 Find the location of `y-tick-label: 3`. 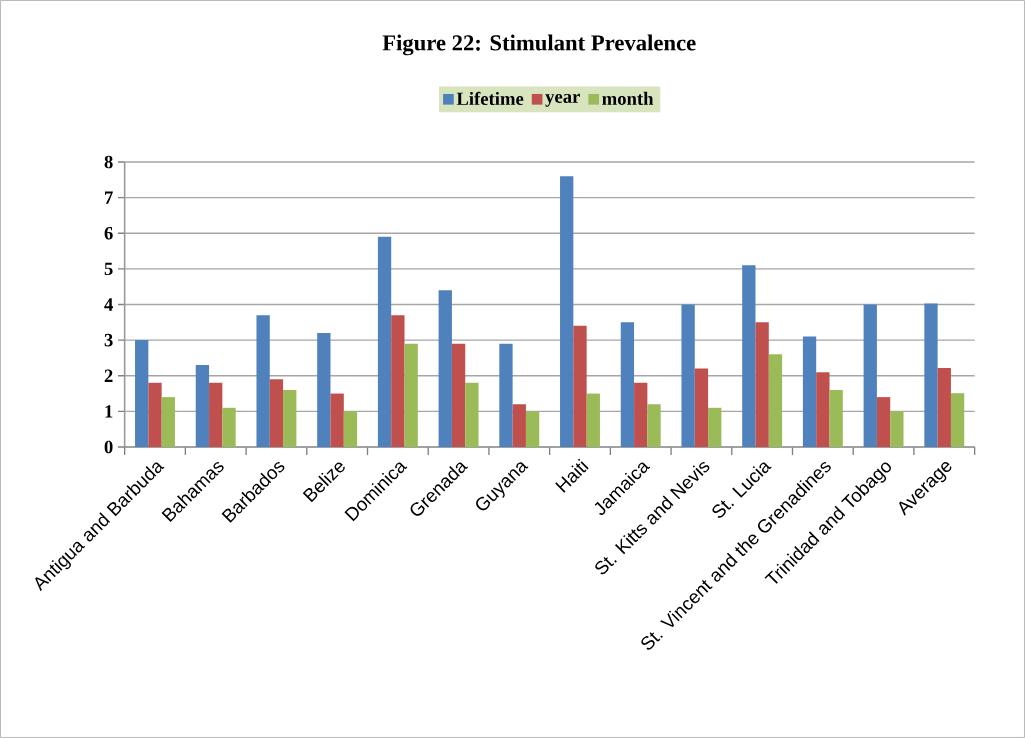

y-tick-label: 3 is located at coordinates (108, 340).